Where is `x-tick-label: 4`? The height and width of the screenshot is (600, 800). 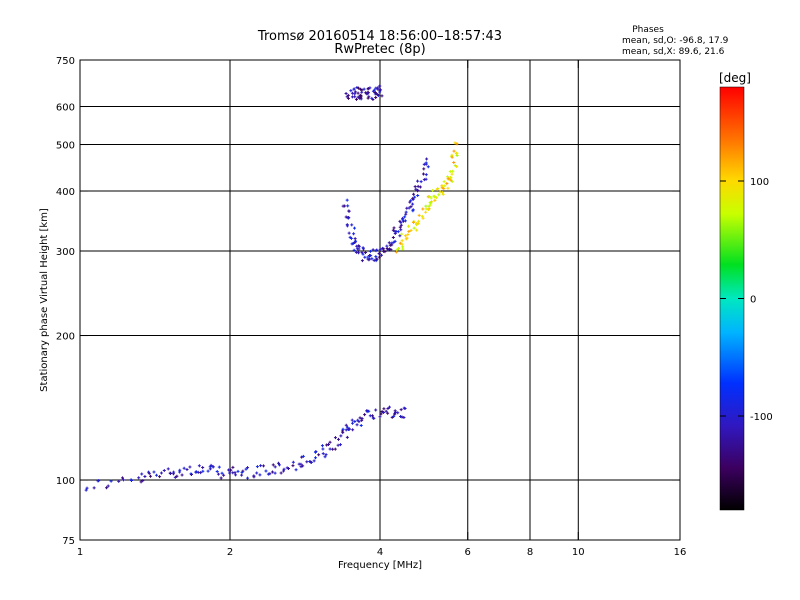
x-tick-label: 4 is located at coordinates (380, 552).